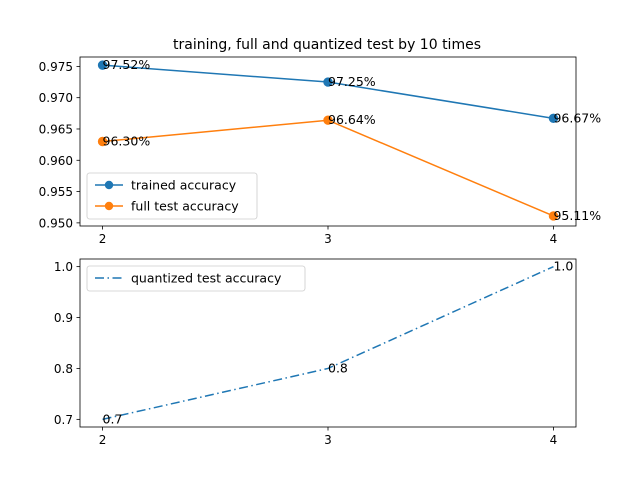 The height and width of the screenshot is (480, 640). What do you see at coordinates (56, 192) in the screenshot?
I see `y-tick-label: 0.955` at bounding box center [56, 192].